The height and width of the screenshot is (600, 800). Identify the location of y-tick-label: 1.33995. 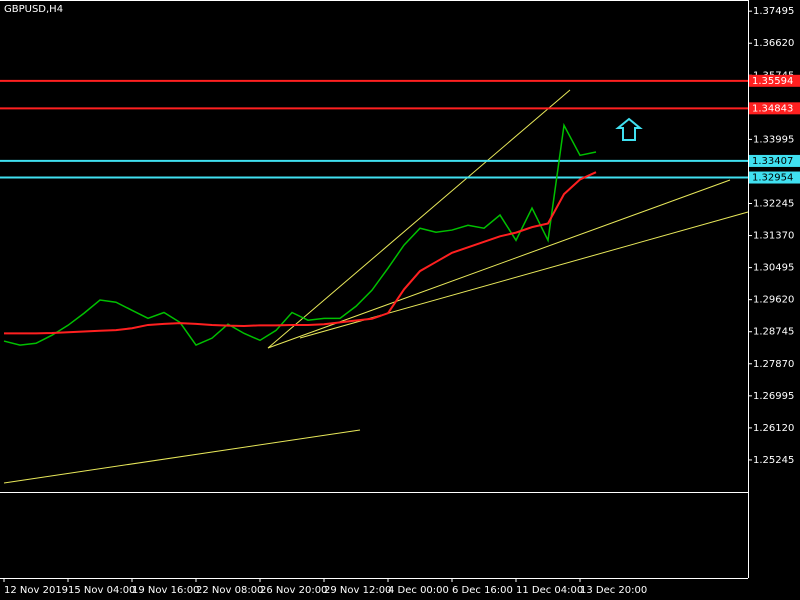
(773, 139).